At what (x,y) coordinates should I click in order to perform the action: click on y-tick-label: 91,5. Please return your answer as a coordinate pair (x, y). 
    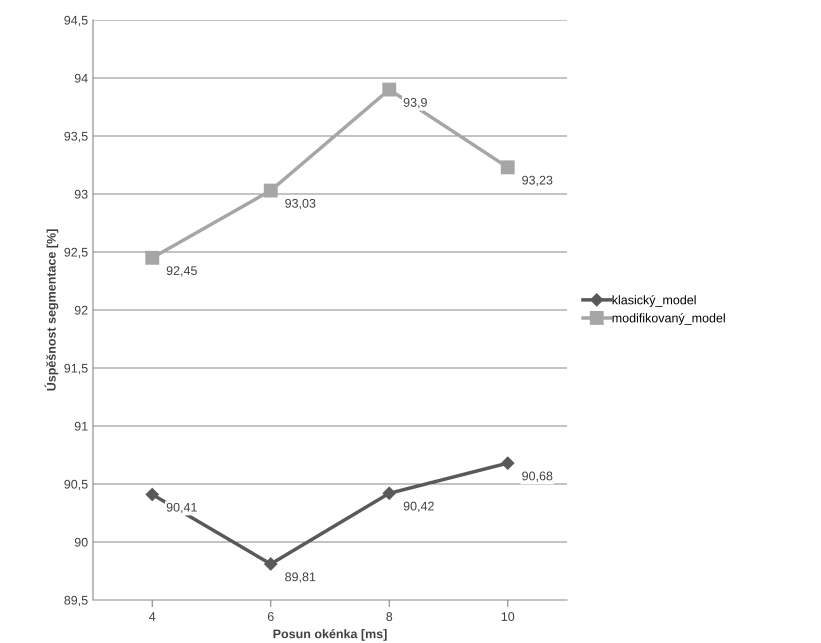
    Looking at the image, I should click on (76, 369).